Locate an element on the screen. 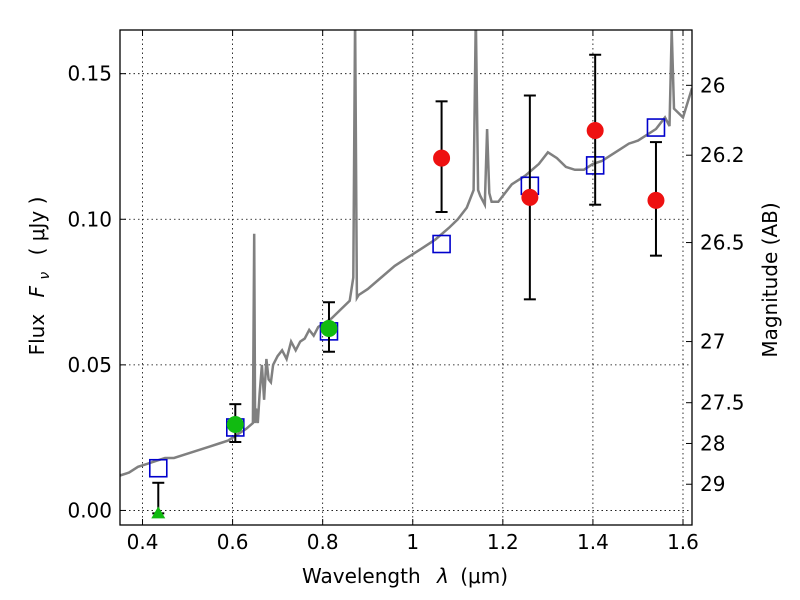 This screenshot has width=800, height=600. x-tick-label: 1.2 is located at coordinates (503, 542).